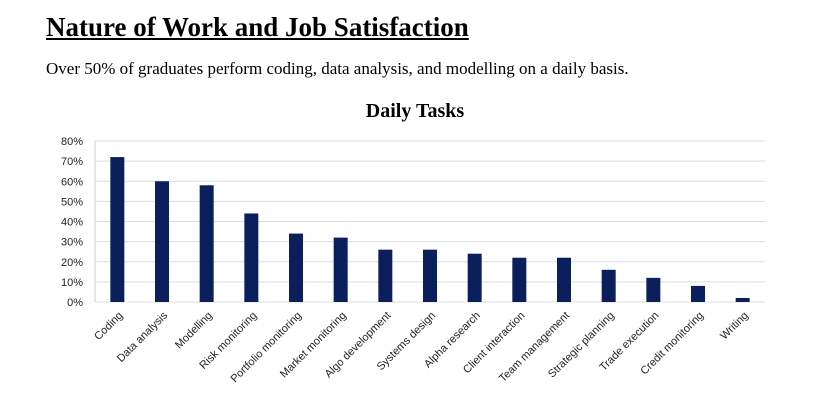  I want to click on y-tick-label: 10%, so click(72, 283).